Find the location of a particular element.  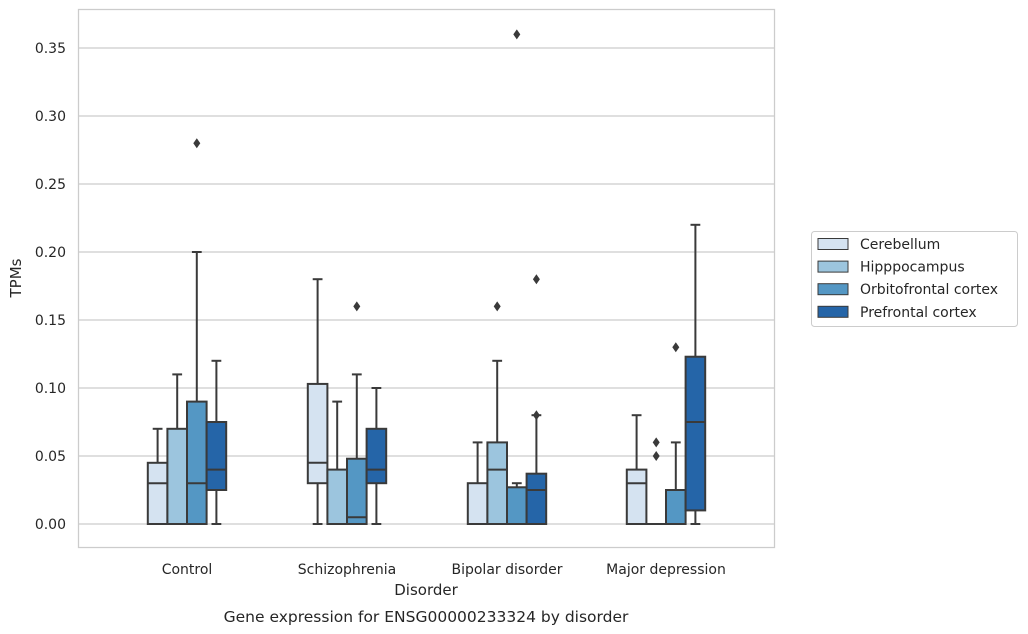

legend-label: Prefrontal cortex is located at coordinates (918, 313).